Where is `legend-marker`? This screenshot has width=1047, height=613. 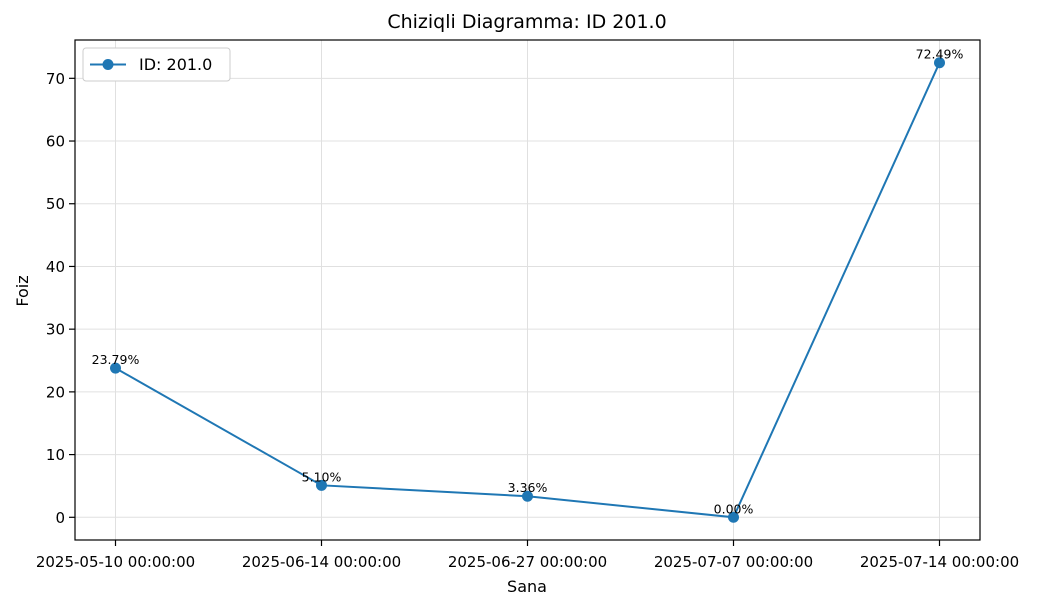
legend-marker is located at coordinates (108, 64).